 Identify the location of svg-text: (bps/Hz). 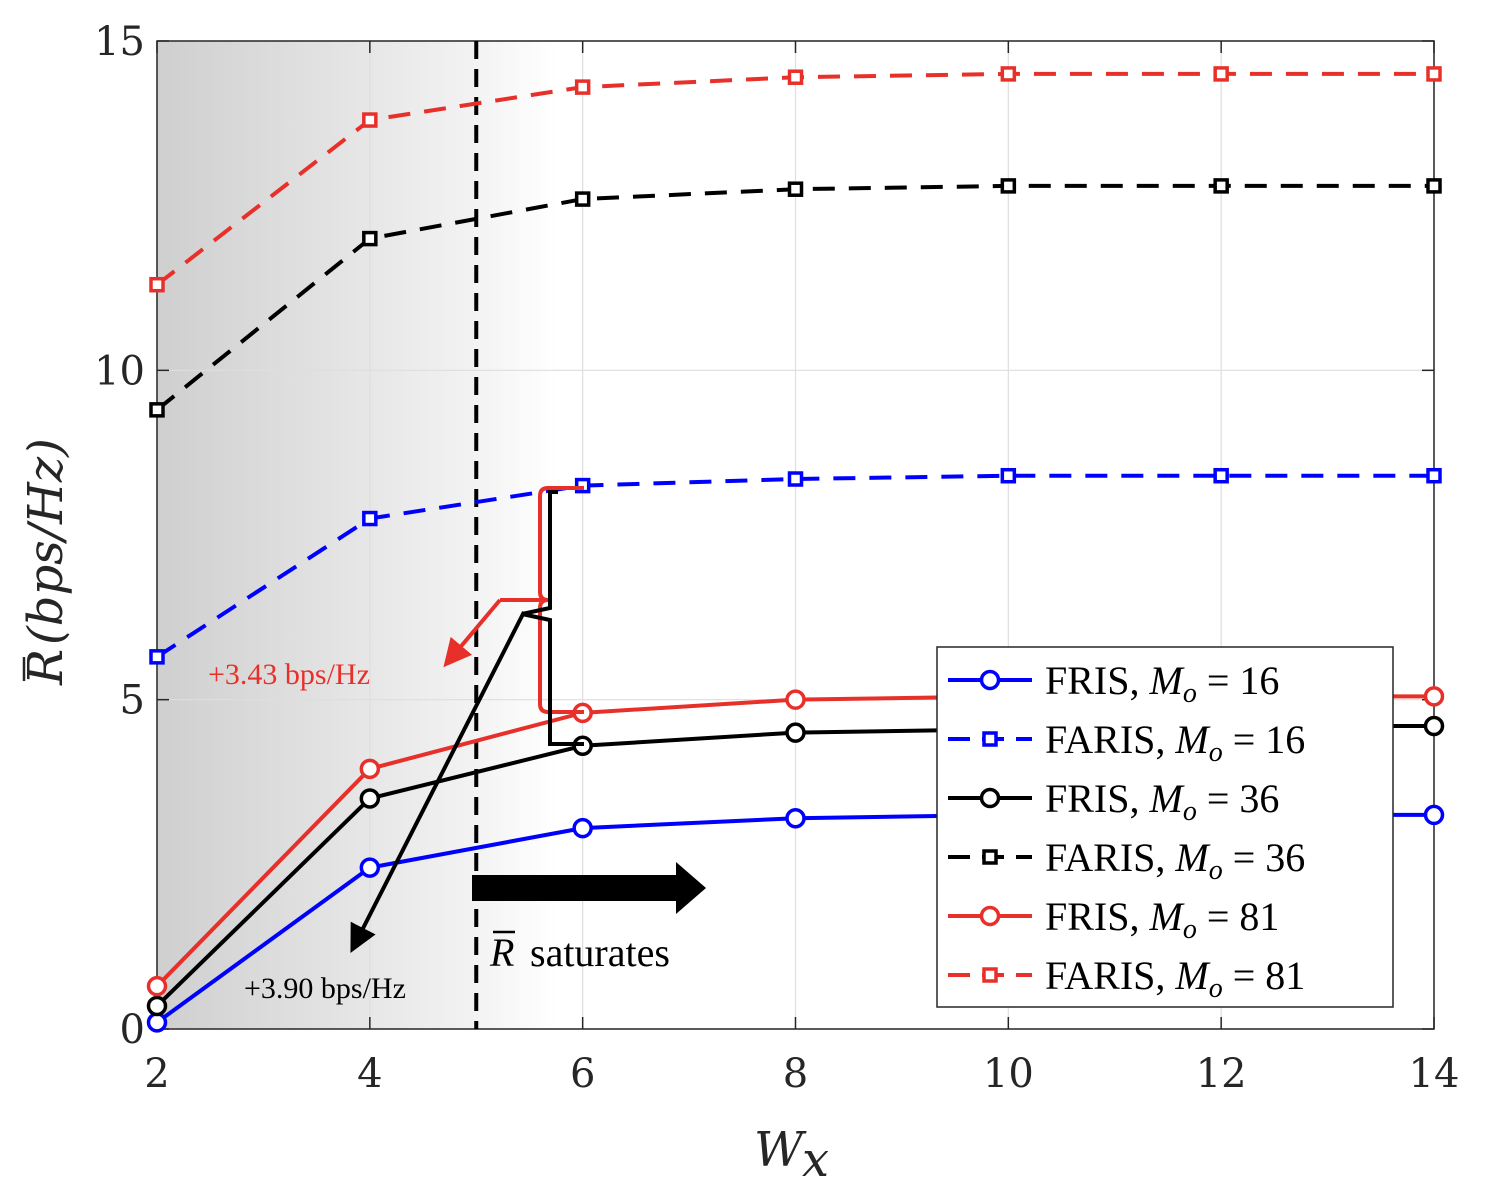
(46, 541).